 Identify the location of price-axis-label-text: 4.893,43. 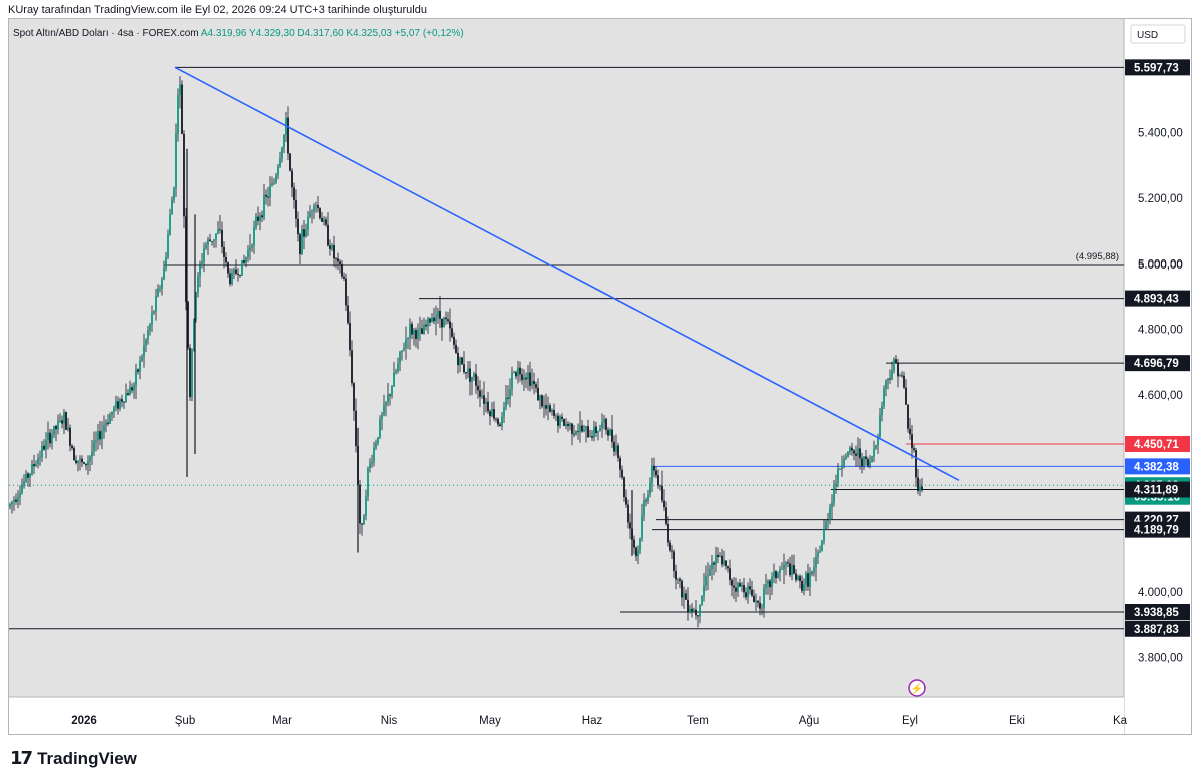
(1156, 300).